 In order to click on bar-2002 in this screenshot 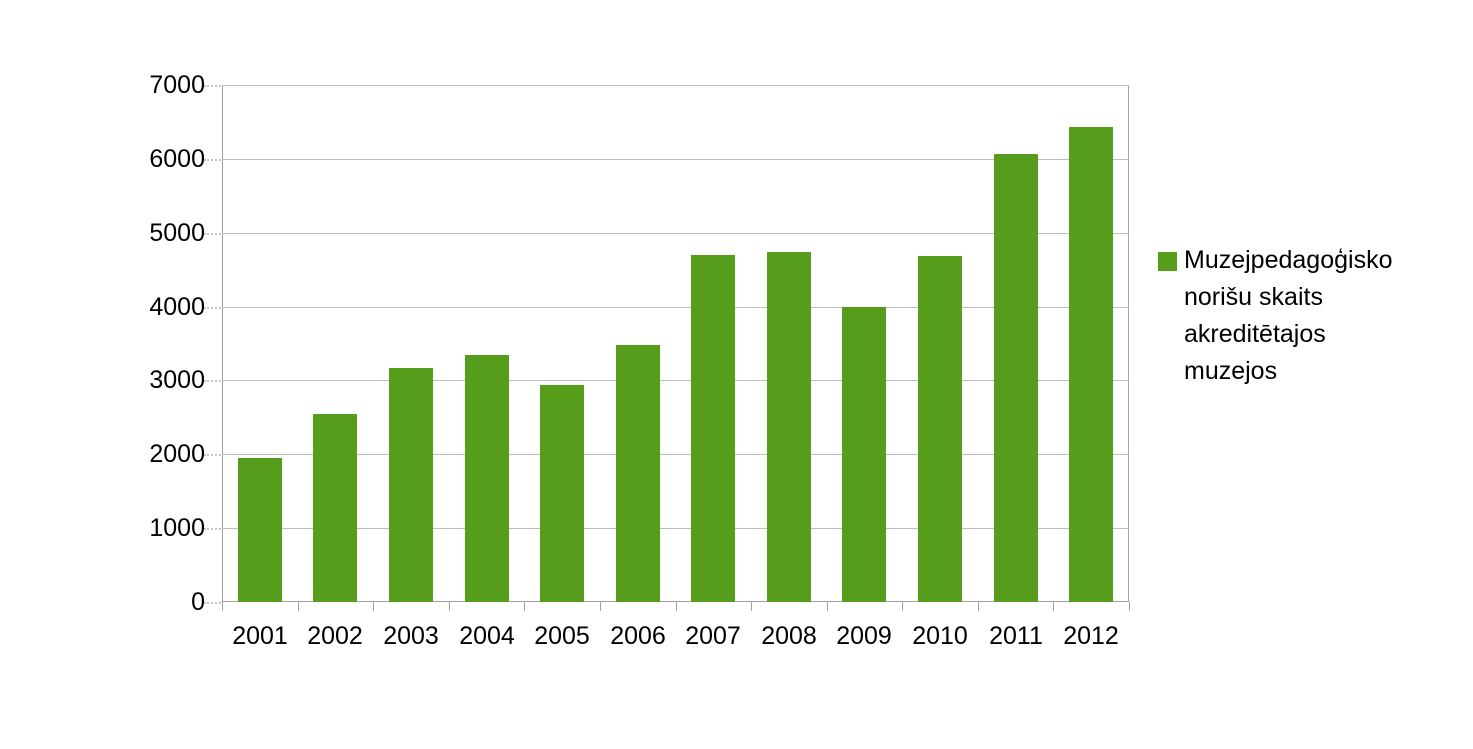, I will do `click(335, 508)`.